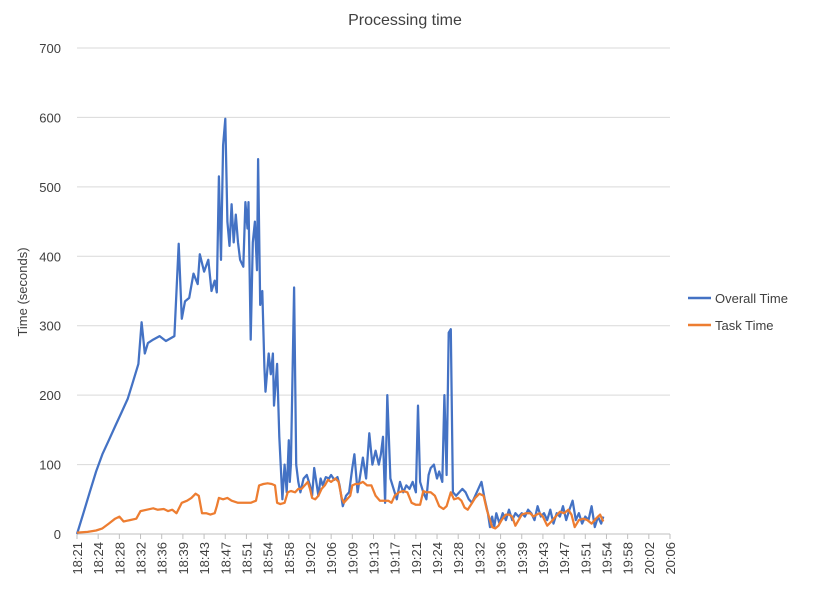 The image size is (814, 590). What do you see at coordinates (670, 558) in the screenshot?
I see `x-tick-label: 20:06` at bounding box center [670, 558].